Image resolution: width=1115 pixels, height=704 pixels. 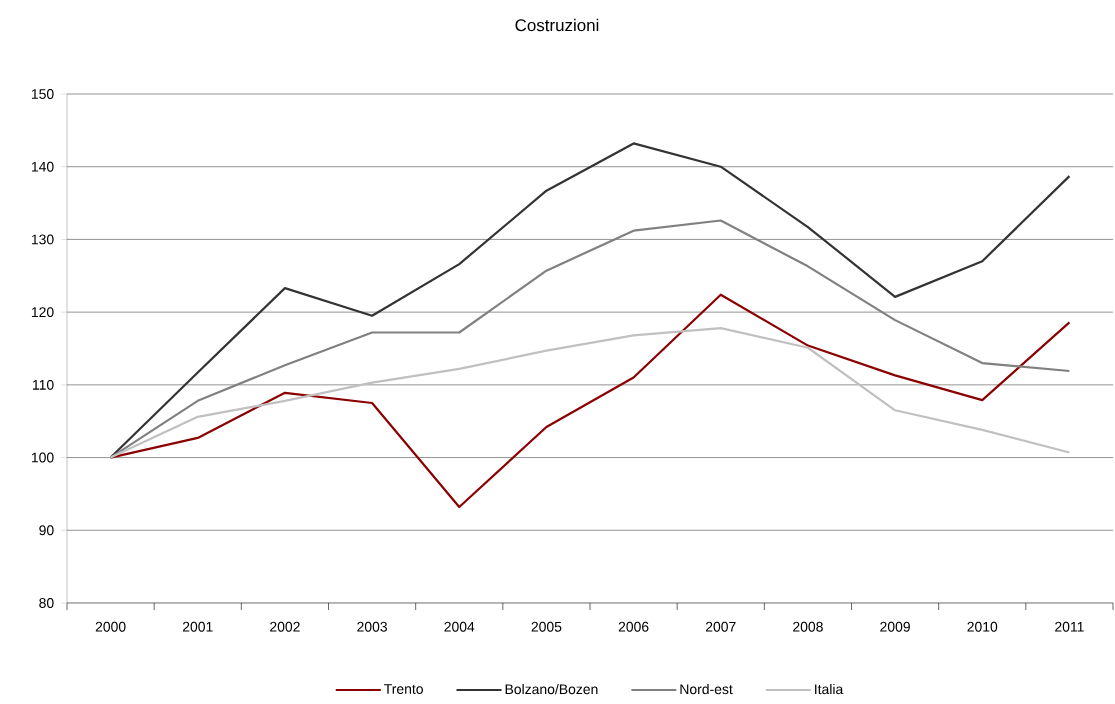 What do you see at coordinates (42, 312) in the screenshot?
I see `y-tick-label: 120` at bounding box center [42, 312].